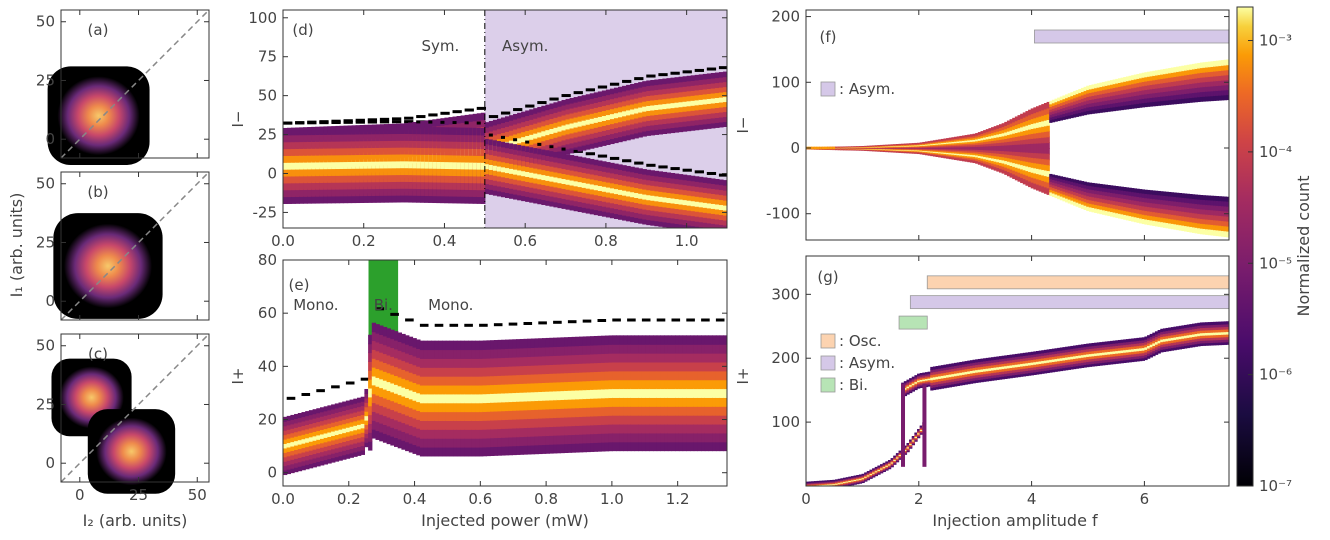 The image size is (1330, 540). Describe the element at coordinates (130, 414) in the screenshot. I see `panel-c` at that location.